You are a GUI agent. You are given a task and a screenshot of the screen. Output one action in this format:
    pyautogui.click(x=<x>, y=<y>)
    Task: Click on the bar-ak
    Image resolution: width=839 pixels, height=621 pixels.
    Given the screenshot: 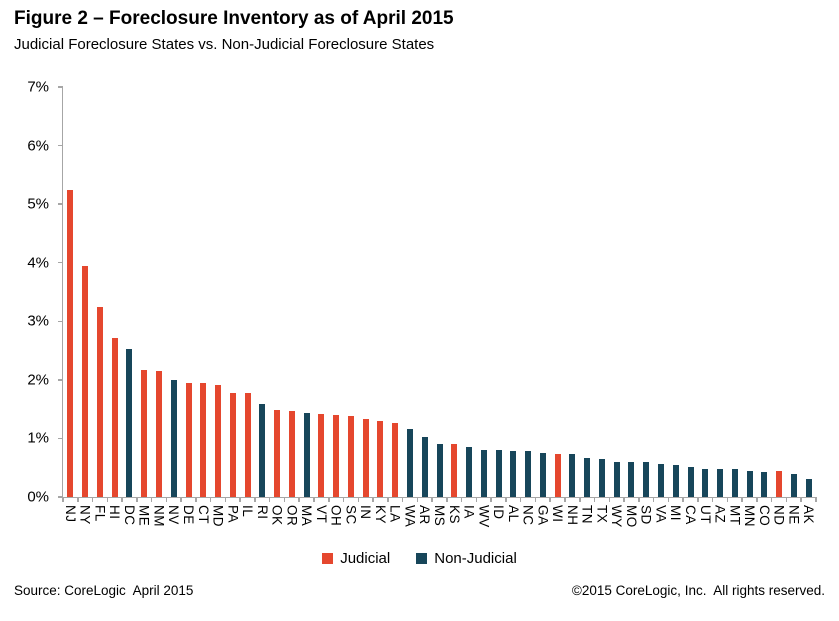 What is the action you would take?
    pyautogui.click(x=808, y=487)
    